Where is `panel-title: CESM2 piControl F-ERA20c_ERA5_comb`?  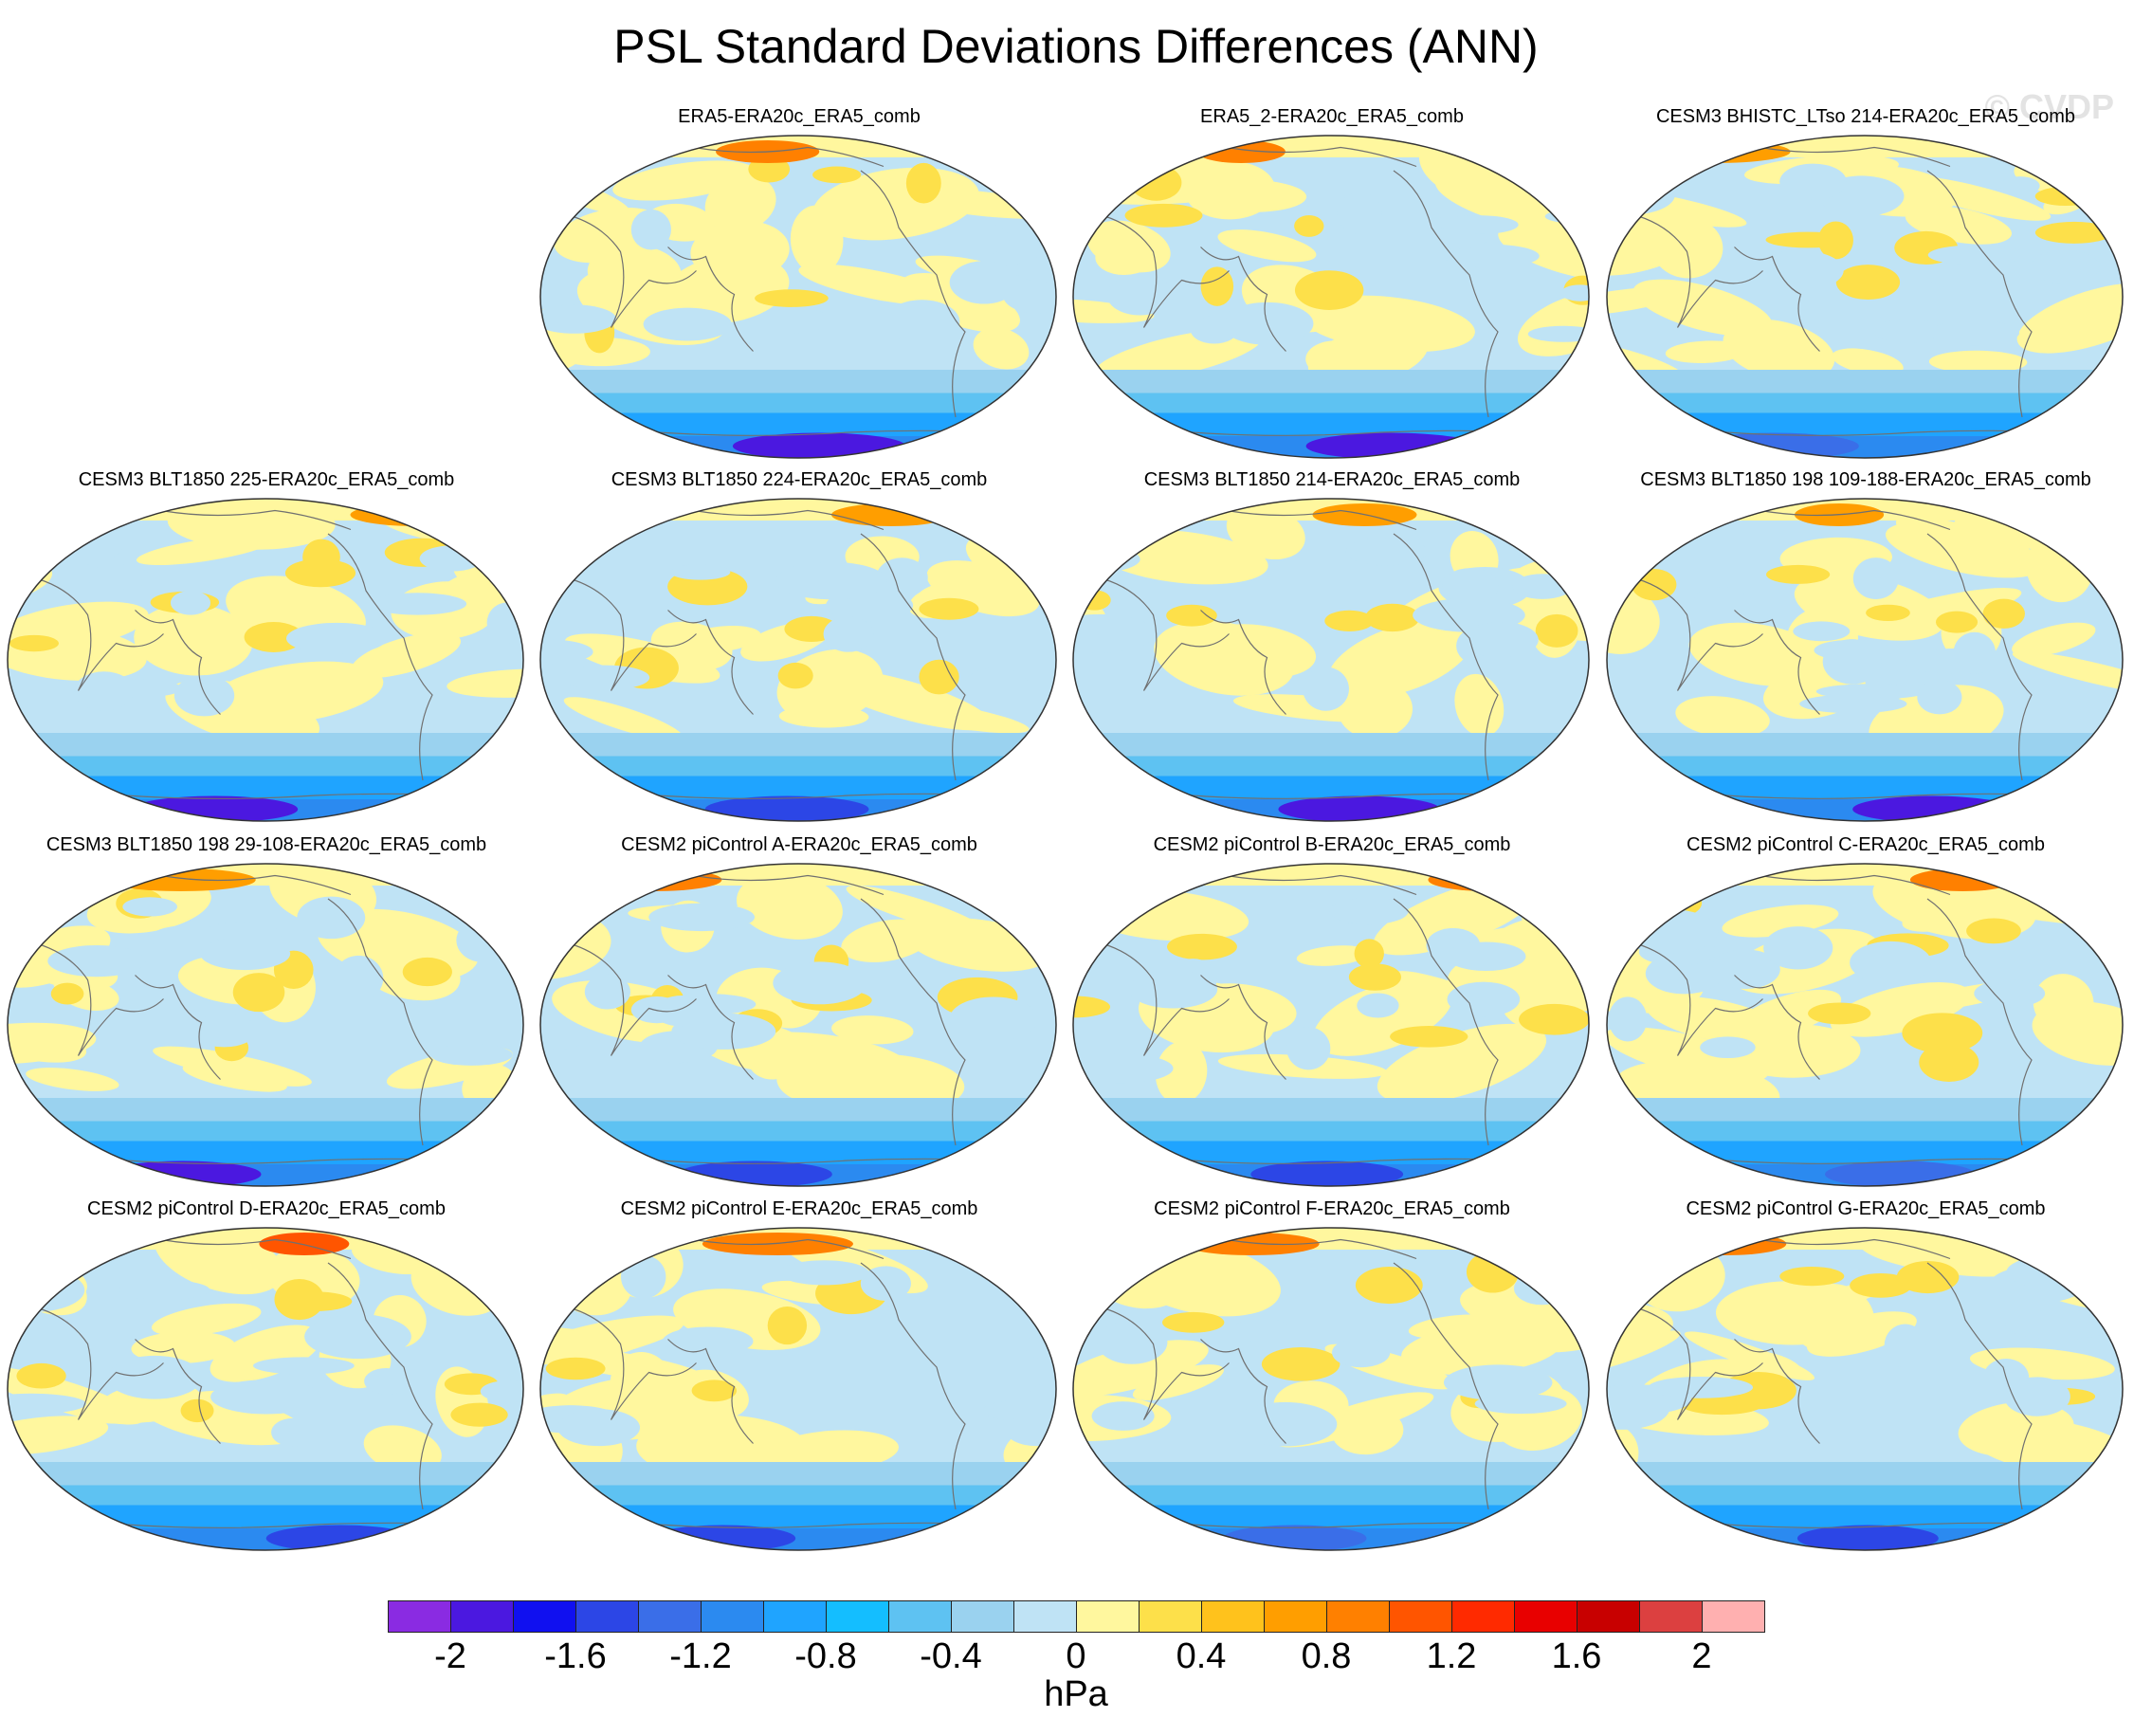
panel-title: CESM2 piControl F-ERA20c_ERA5_comb is located at coordinates (1332, 1208).